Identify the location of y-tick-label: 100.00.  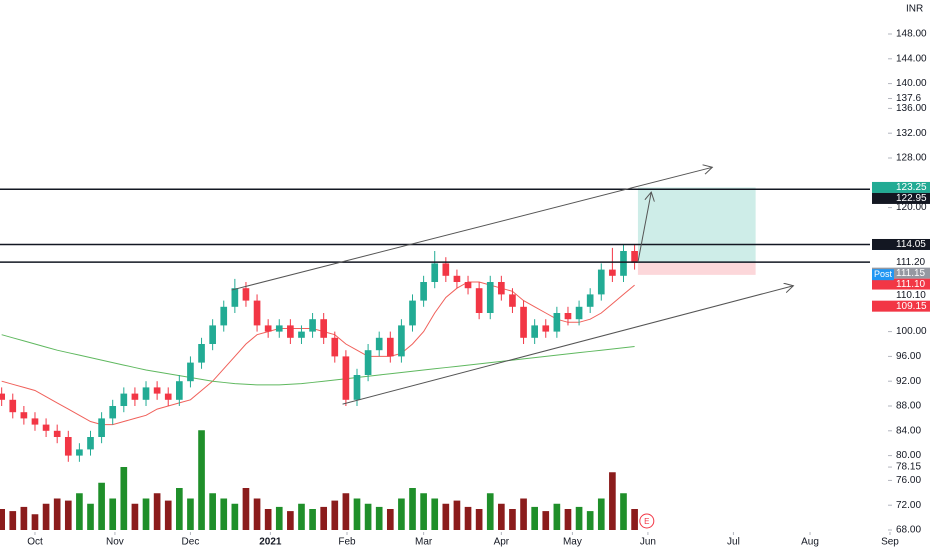
(911, 331).